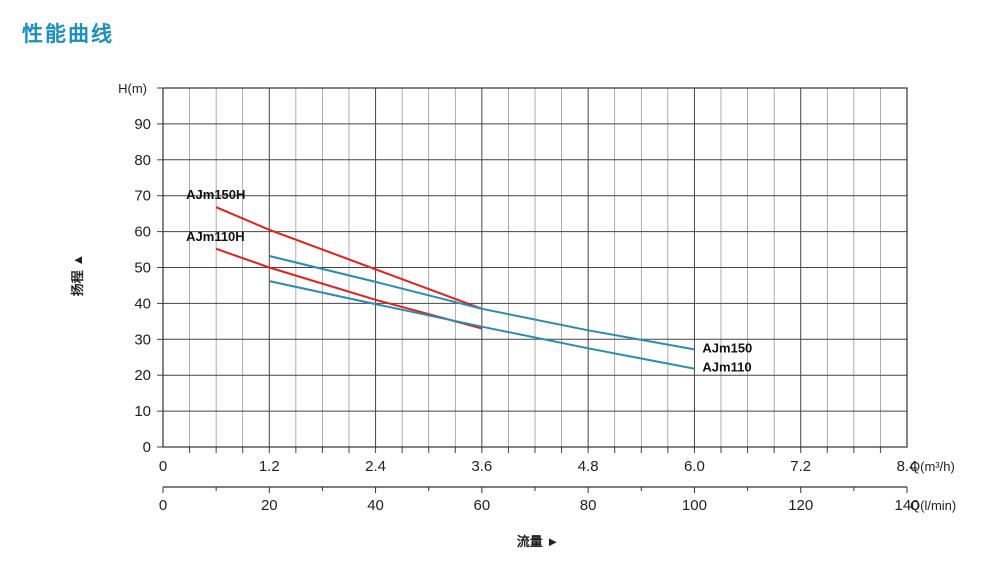 The height and width of the screenshot is (562, 992). I want to click on series-label-ajm110h: AJm110H, so click(215, 236).